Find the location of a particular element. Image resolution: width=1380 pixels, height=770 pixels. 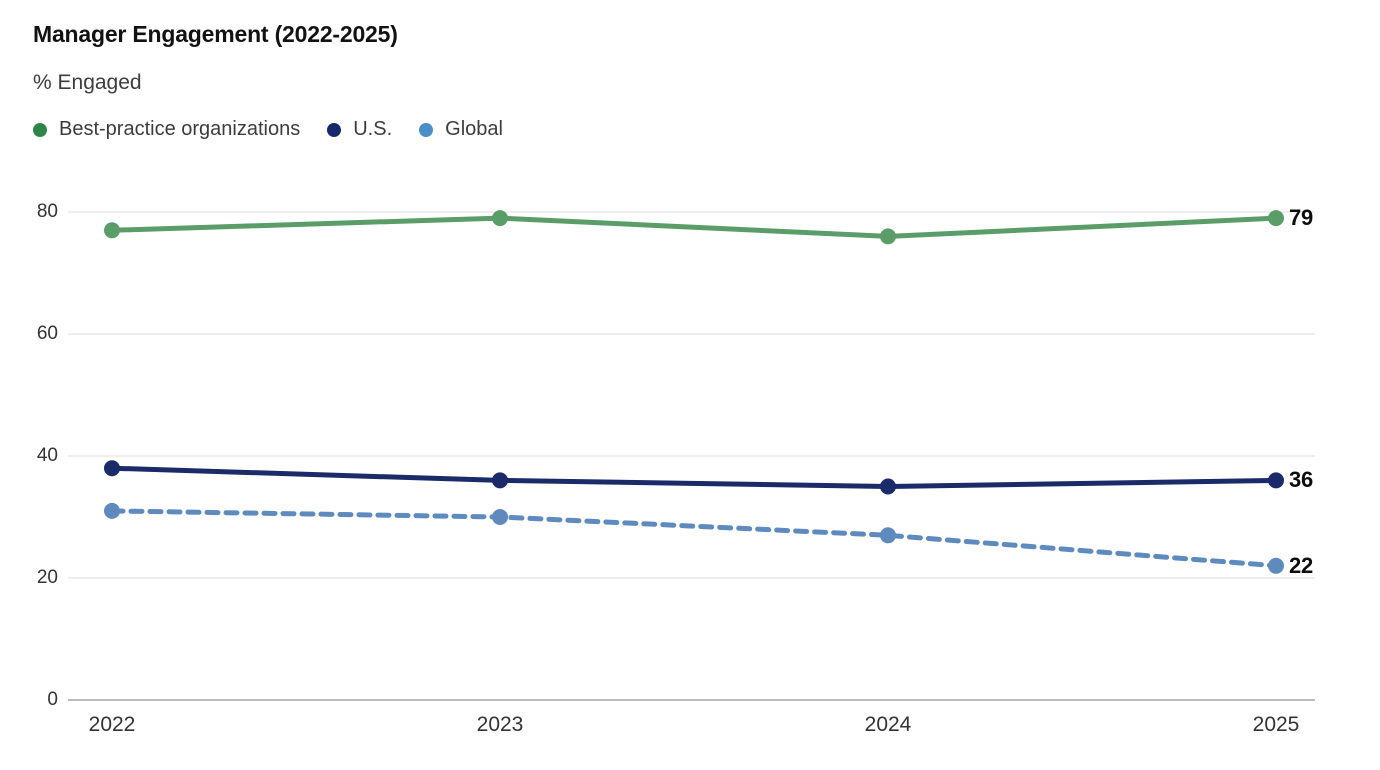

legend-label-best-practice: Best-practice organizations is located at coordinates (180, 129).